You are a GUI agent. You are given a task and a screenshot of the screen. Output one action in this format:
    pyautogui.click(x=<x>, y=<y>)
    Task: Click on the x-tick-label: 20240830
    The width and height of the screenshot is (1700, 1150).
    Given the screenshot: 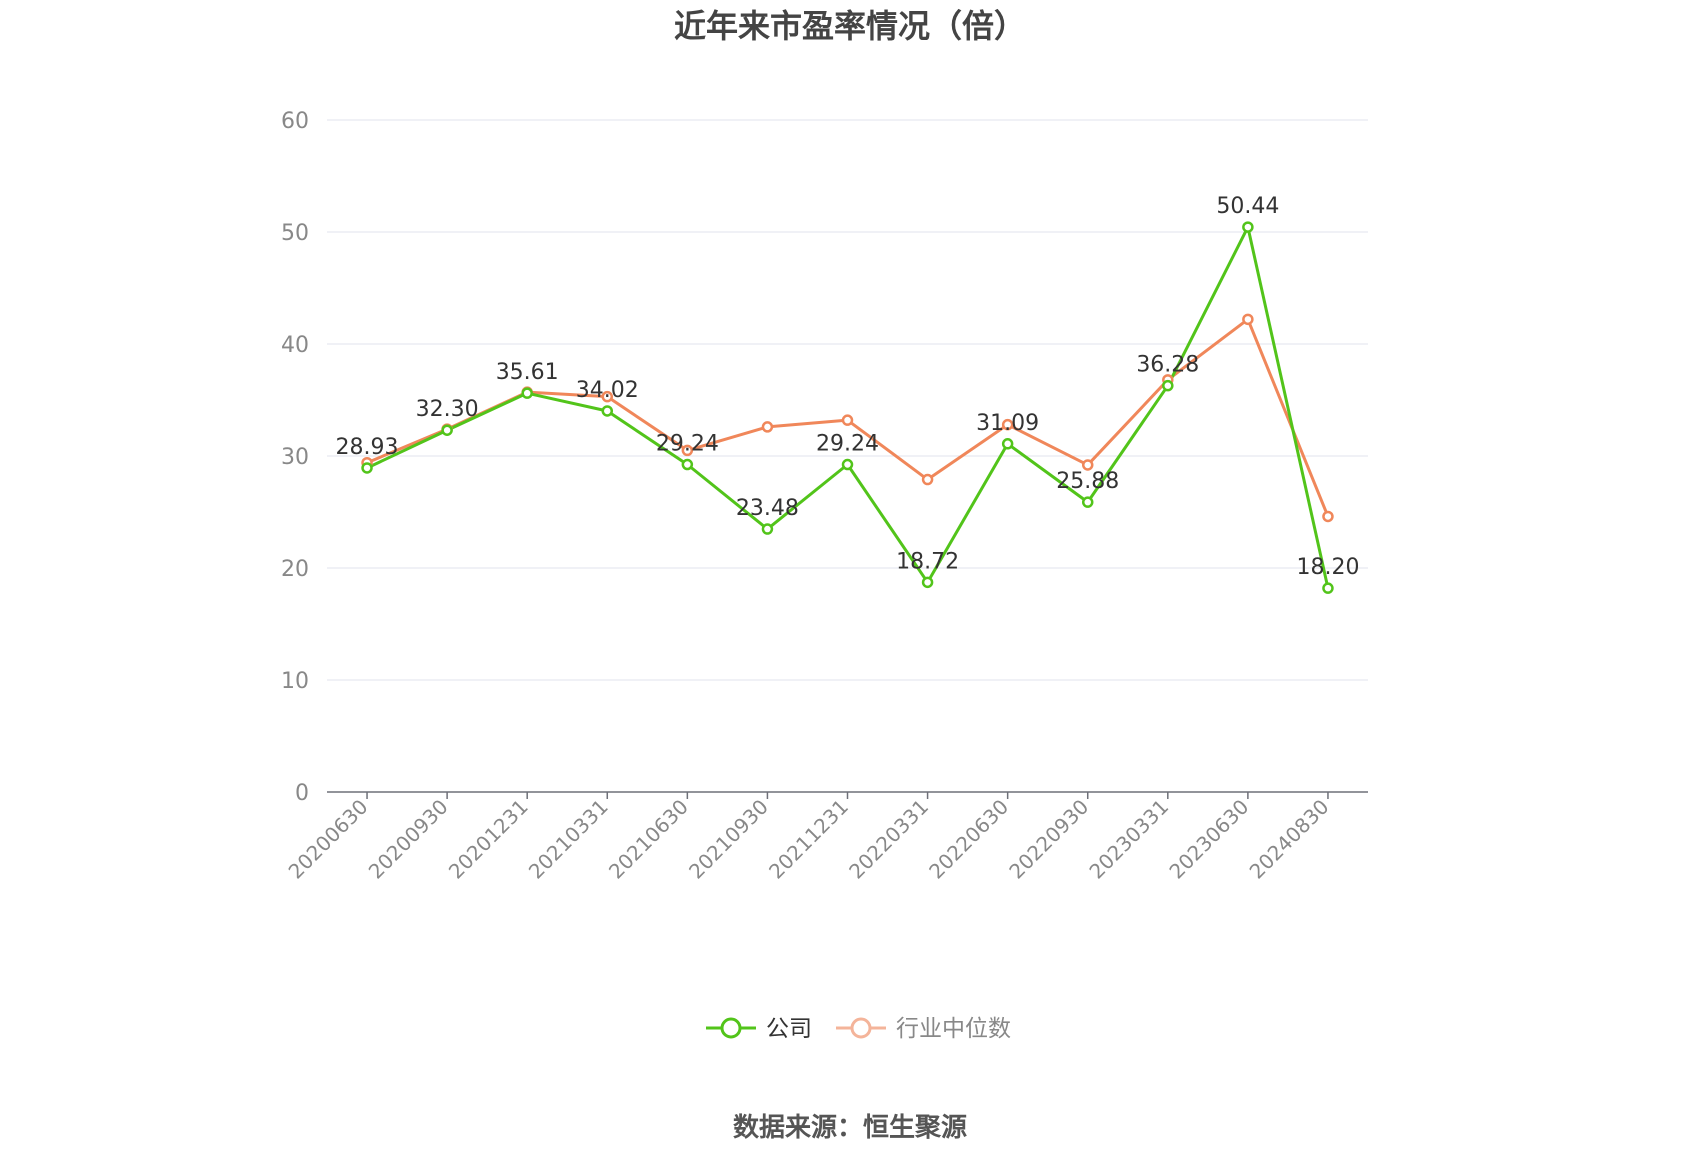 What is the action you would take?
    pyautogui.click(x=1289, y=839)
    